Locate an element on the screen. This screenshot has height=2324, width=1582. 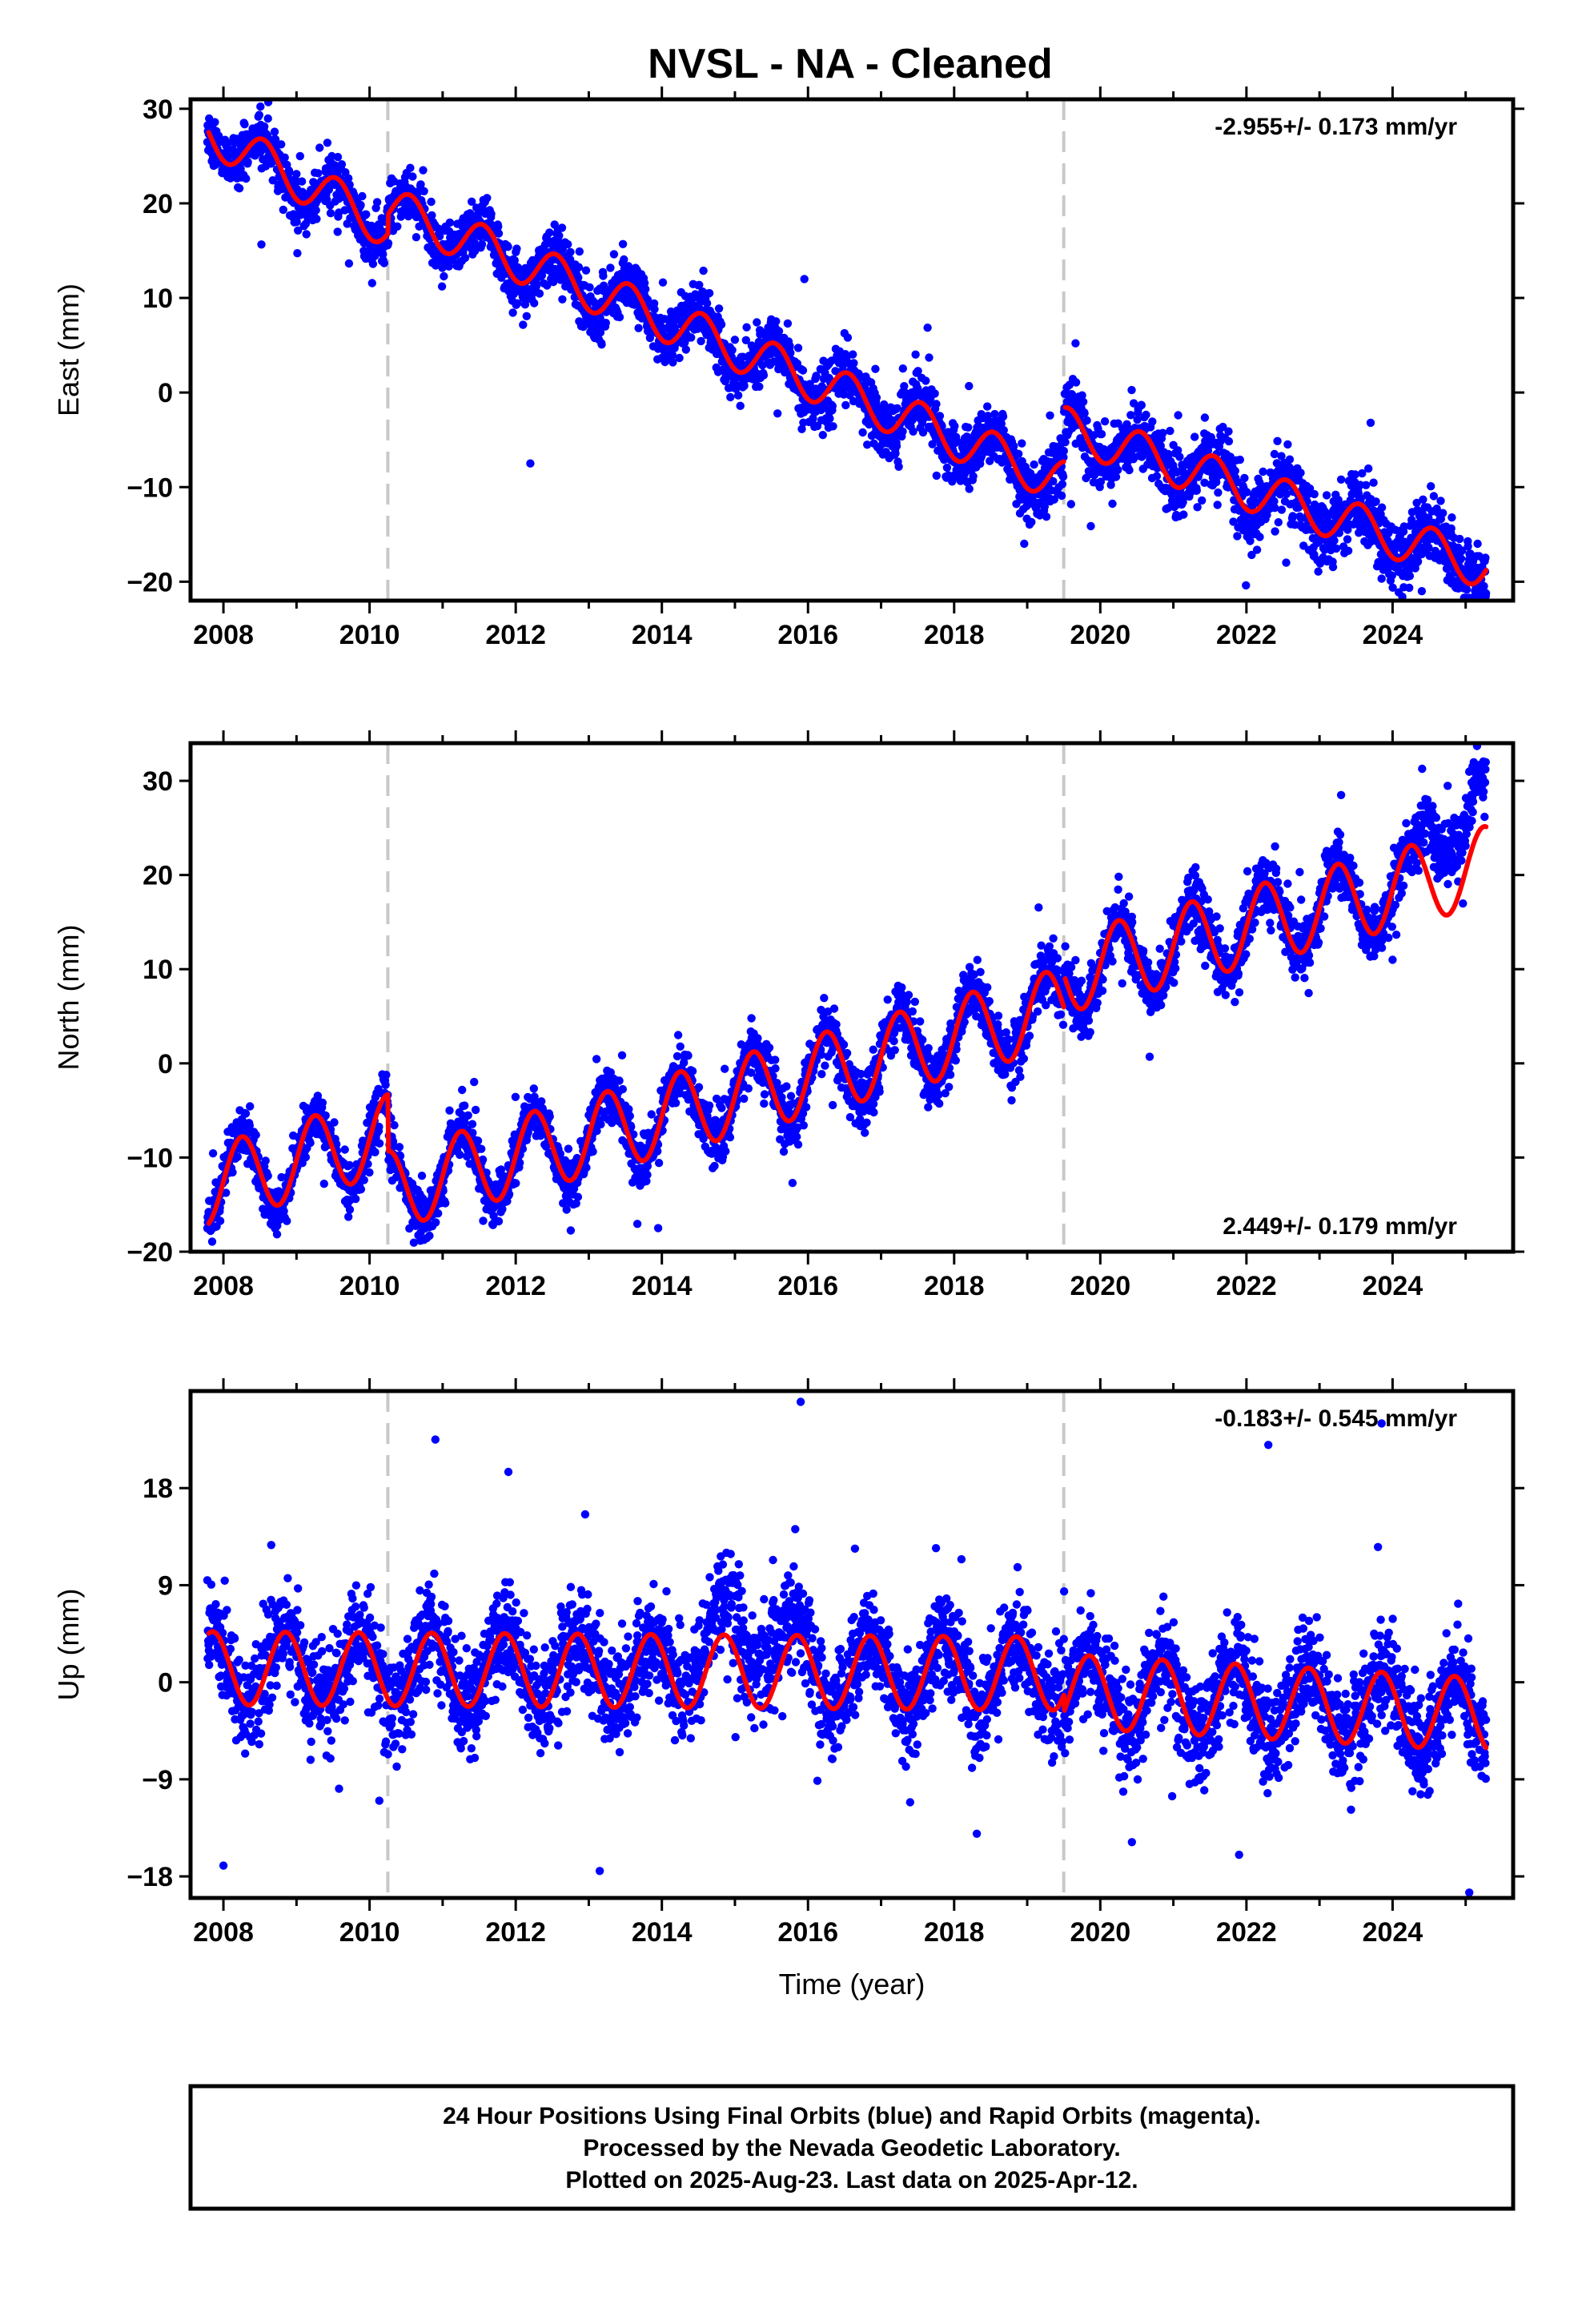
x-tick-label: 2024 is located at coordinates (1393, 635).